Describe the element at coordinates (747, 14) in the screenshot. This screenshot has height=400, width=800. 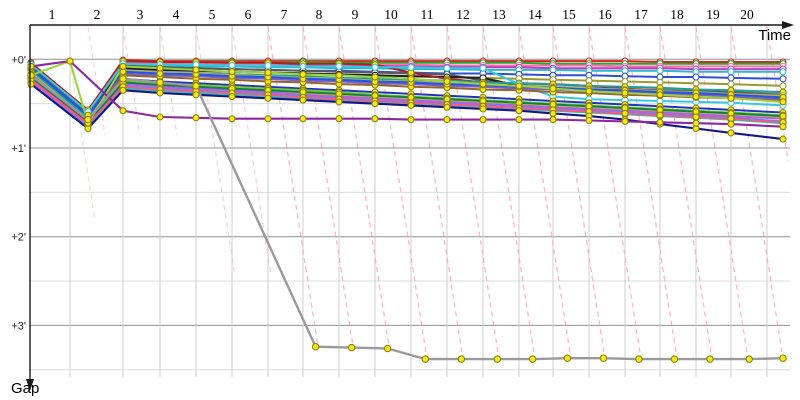
I see `x-tick-label: 20` at that location.